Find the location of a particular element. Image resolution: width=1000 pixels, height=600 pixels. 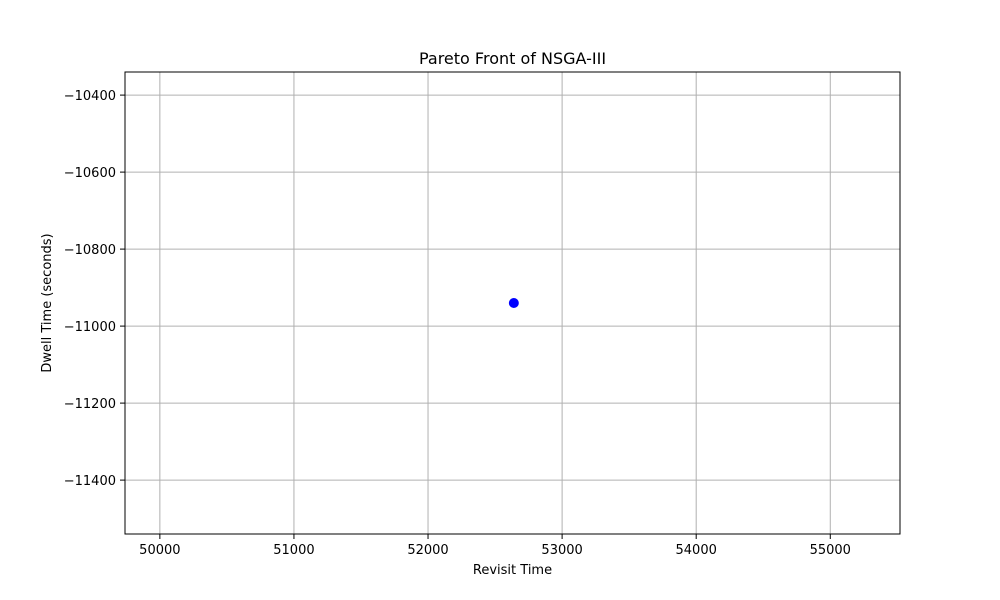

y-tick-label: −11000 is located at coordinates (90, 327).